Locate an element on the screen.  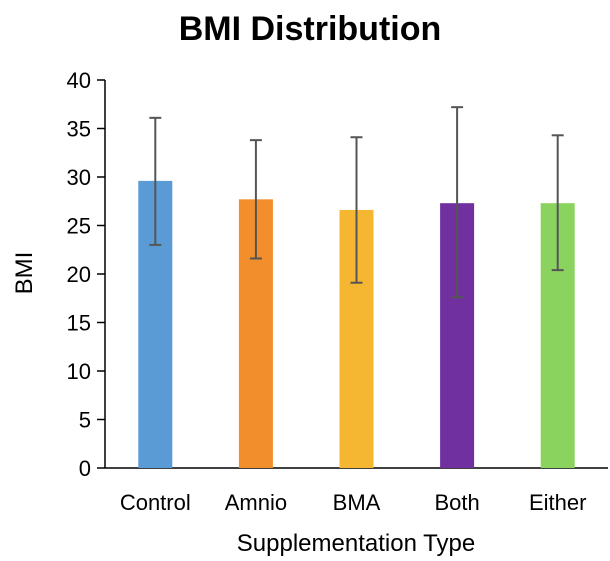
error-bar-bma is located at coordinates (356, 210).